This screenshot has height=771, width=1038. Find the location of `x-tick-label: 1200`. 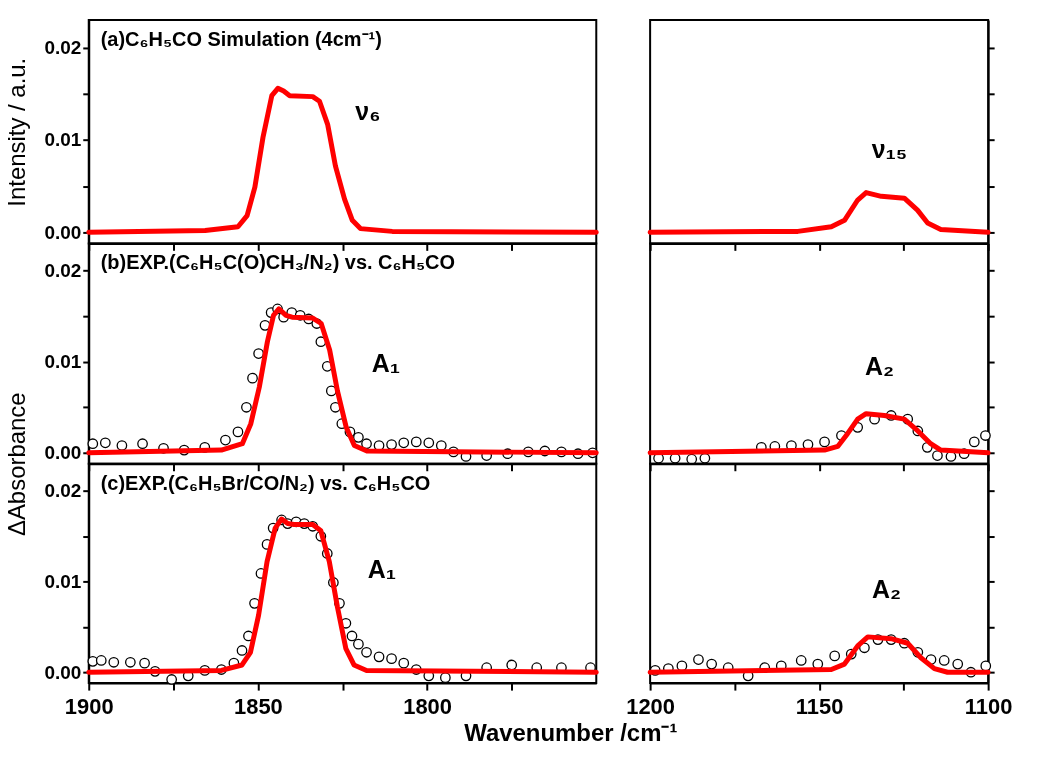

x-tick-label: 1200 is located at coordinates (651, 706).